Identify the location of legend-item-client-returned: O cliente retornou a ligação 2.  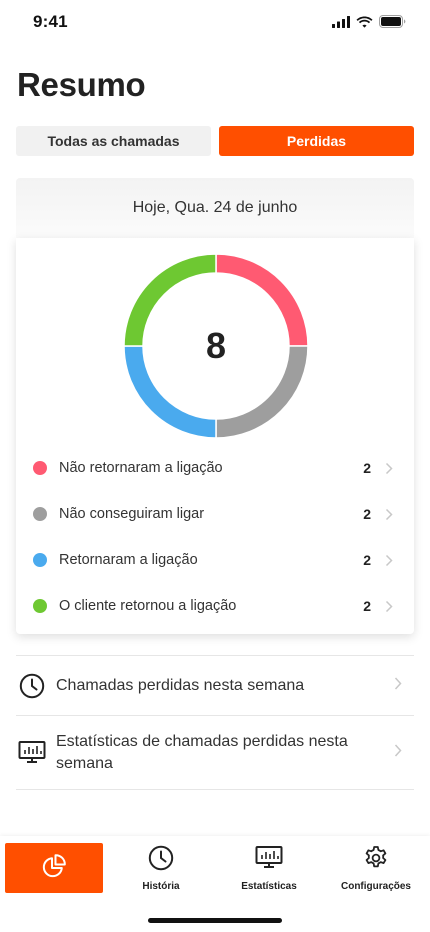
(215, 606).